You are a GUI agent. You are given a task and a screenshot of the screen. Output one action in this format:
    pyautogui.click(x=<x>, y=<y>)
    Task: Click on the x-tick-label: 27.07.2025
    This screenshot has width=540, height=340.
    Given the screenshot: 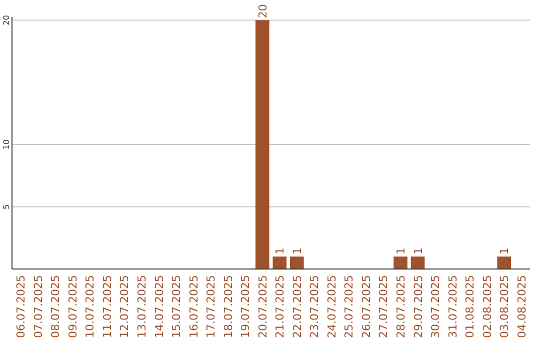 What is the action you would take?
    pyautogui.click(x=383, y=306)
    